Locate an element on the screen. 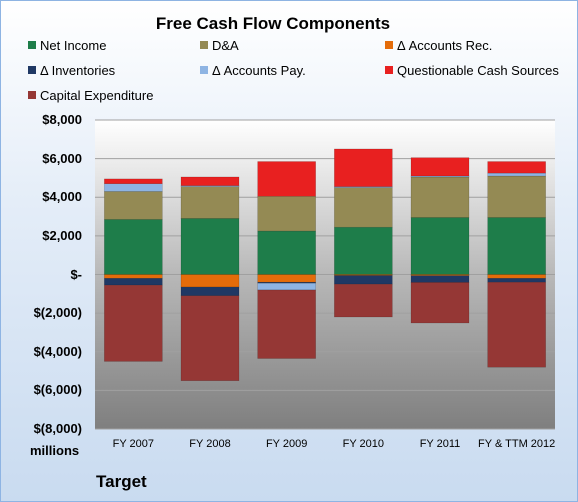 The height and width of the screenshot is (502, 578). legend-label: Δ Accounts Pay. is located at coordinates (259, 70).